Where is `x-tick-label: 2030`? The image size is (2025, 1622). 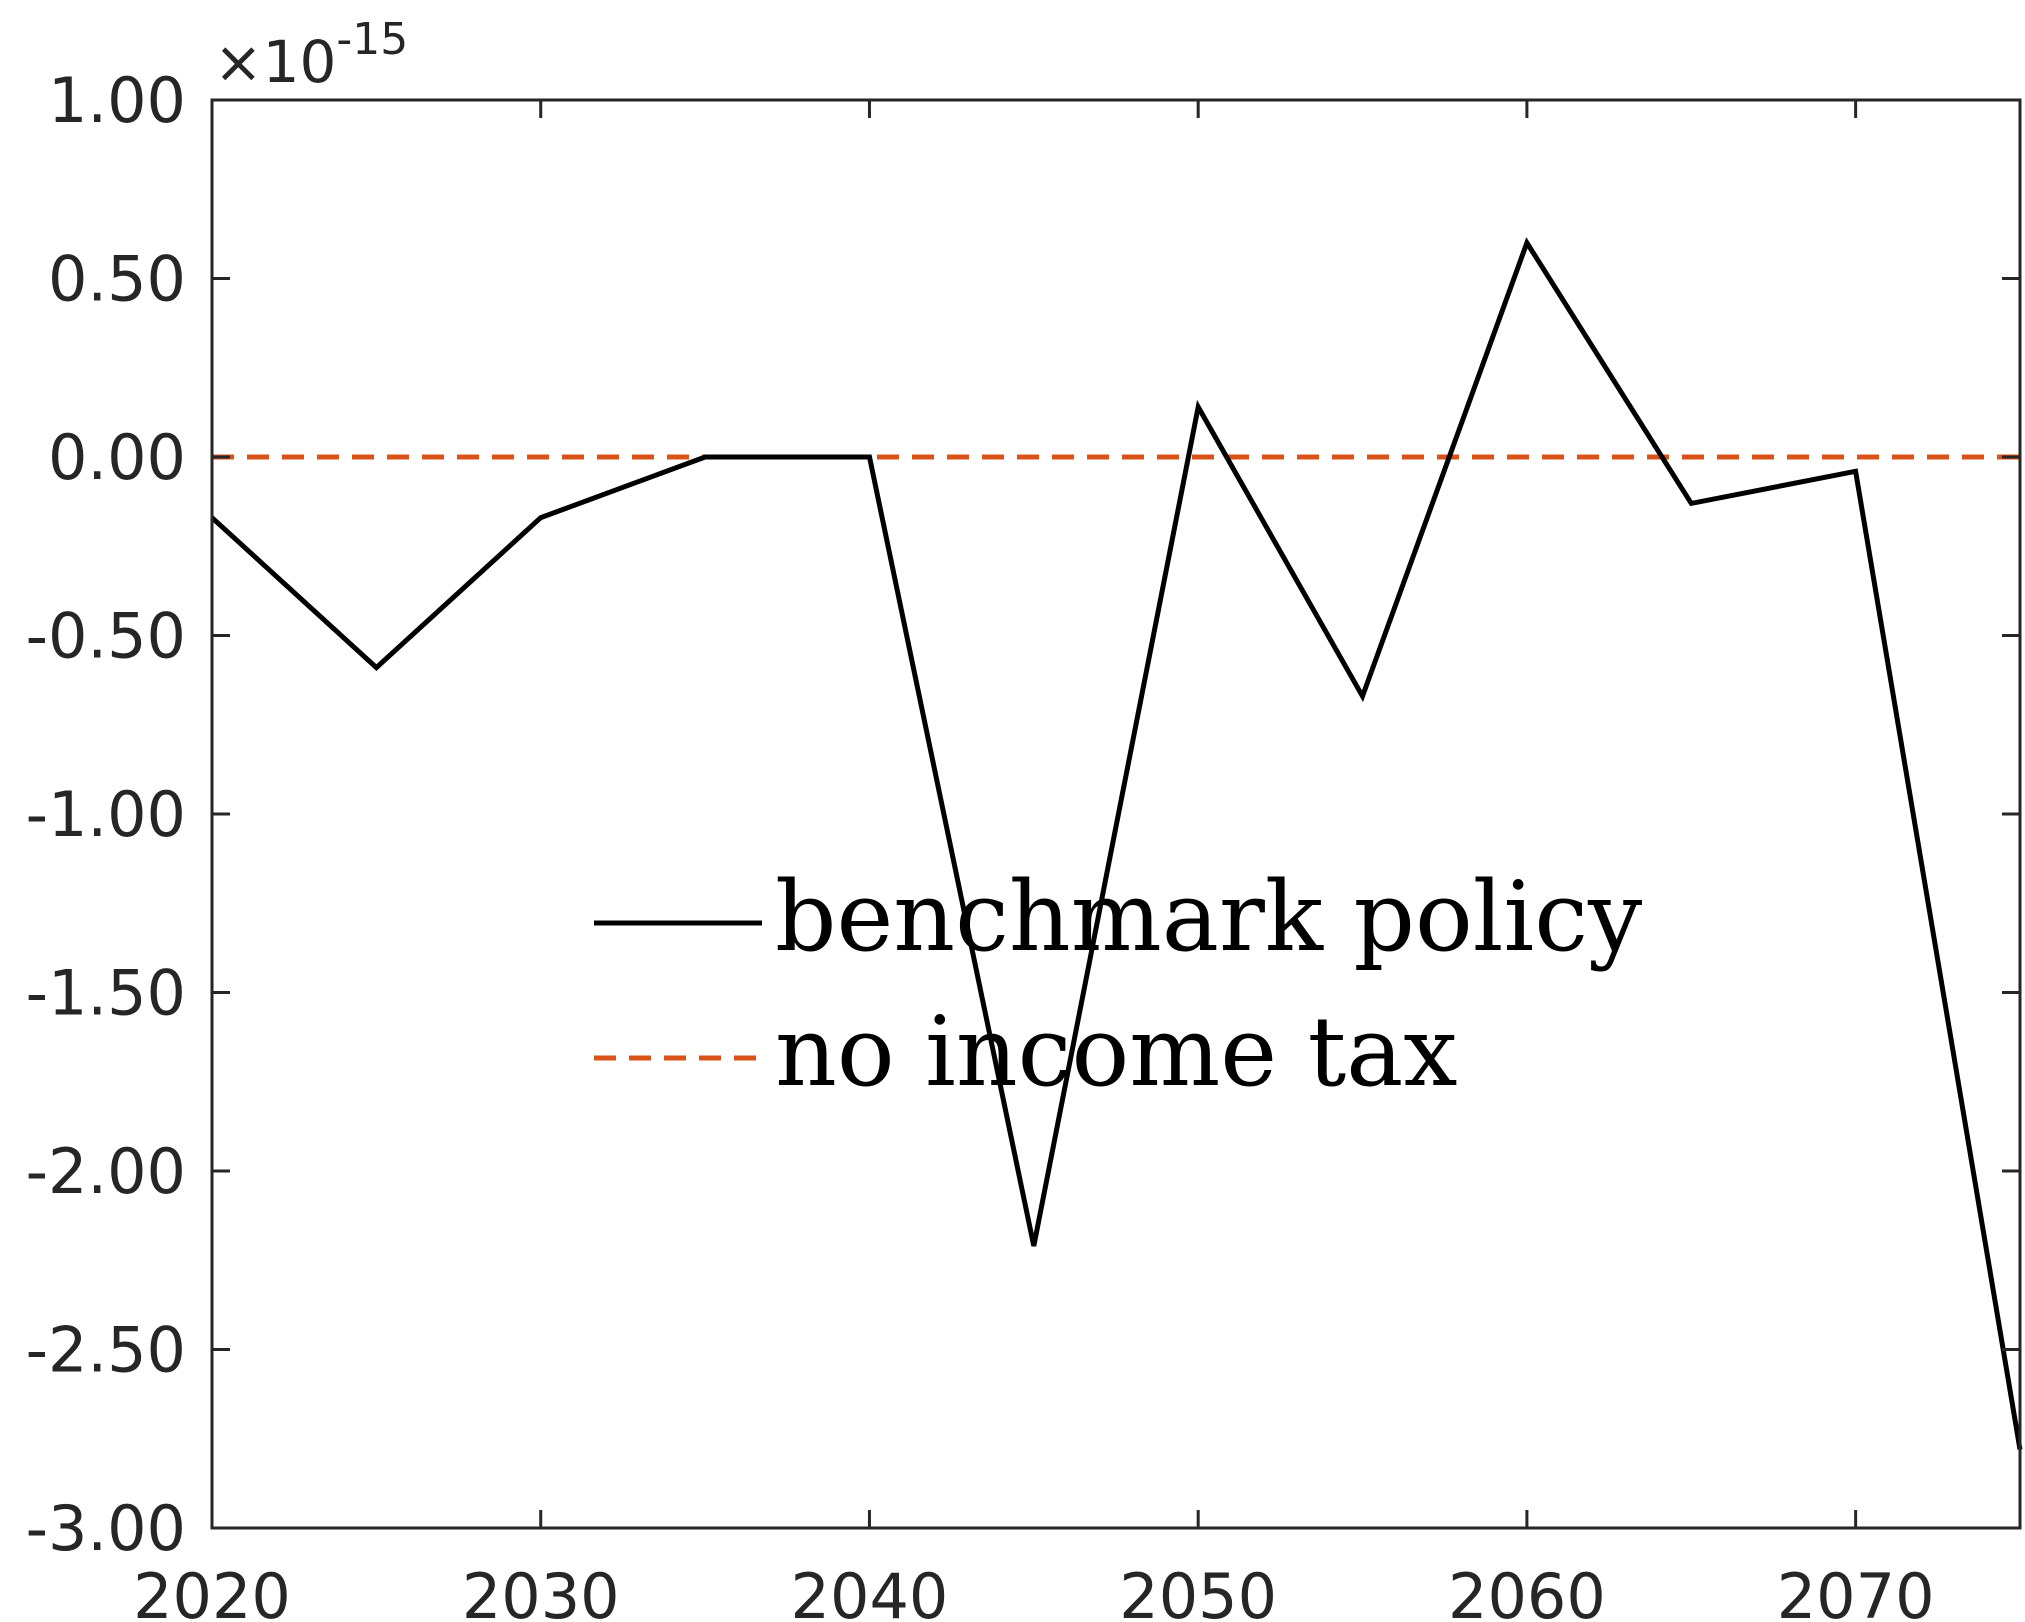
x-tick-label: 2030 is located at coordinates (541, 1591).